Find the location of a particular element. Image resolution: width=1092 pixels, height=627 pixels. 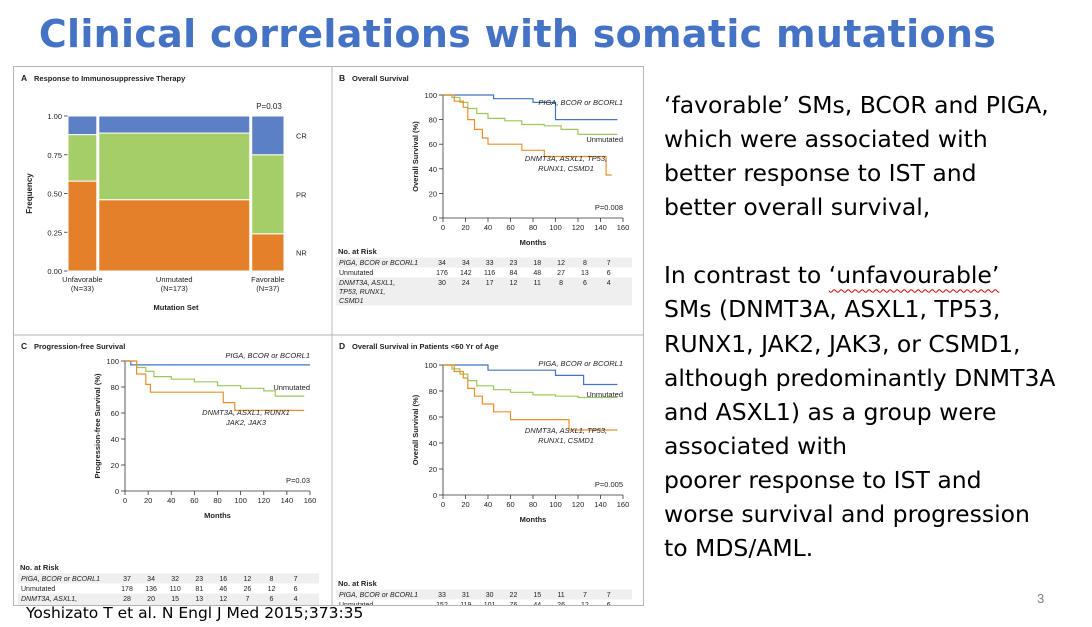

panel-b-ytick-label: 0 is located at coordinates (435, 218).